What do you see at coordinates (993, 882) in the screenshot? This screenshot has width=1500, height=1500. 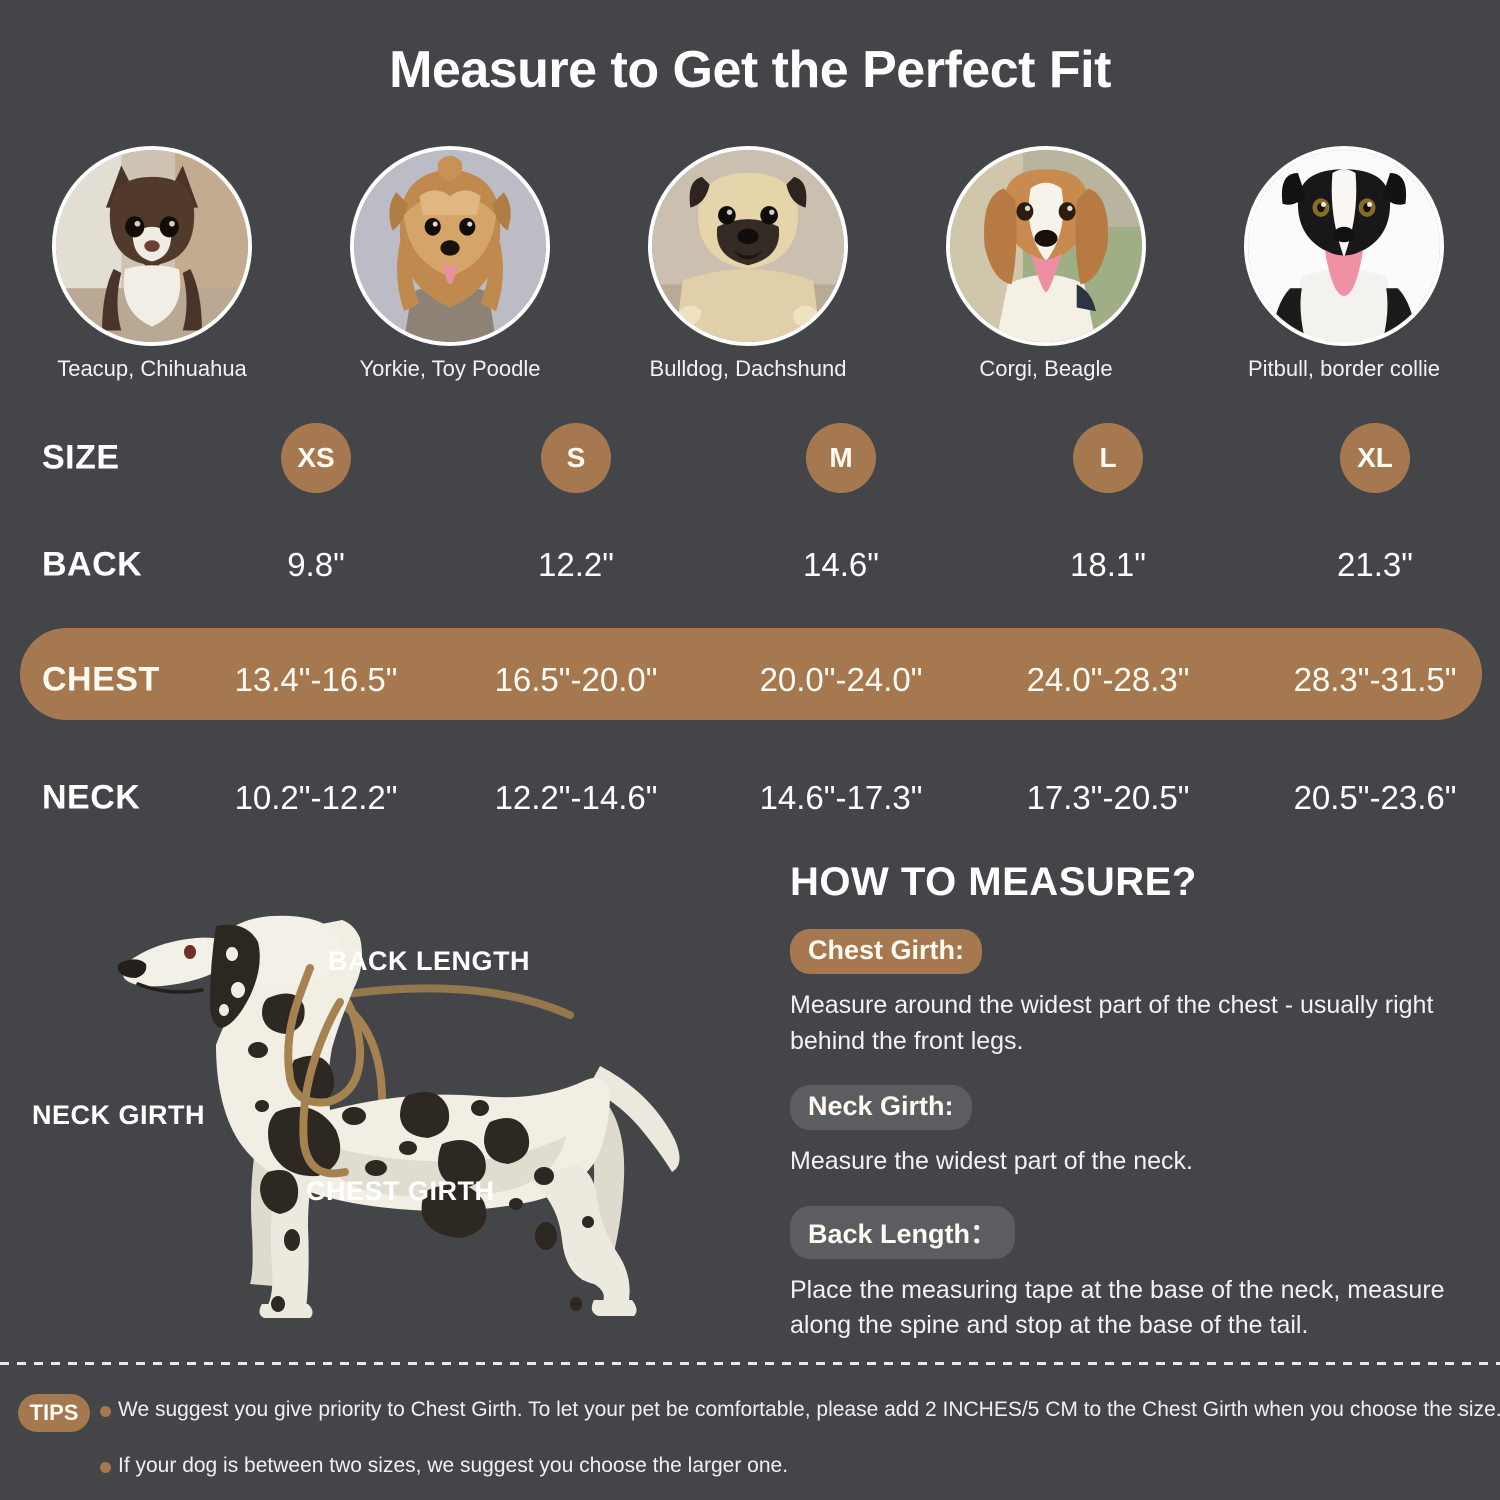 I see `how-to-measure-title: HOW TO MEASURE?` at bounding box center [993, 882].